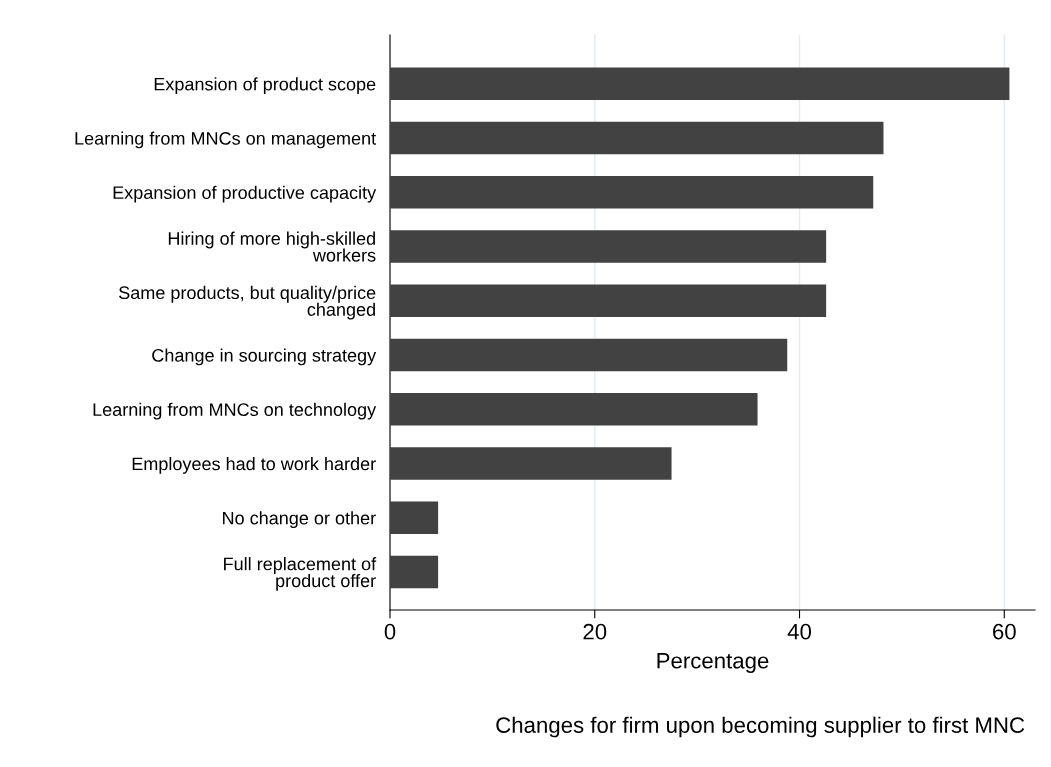 Image resolution: width=1051 pixels, height=767 pixels. What do you see at coordinates (265, 86) in the screenshot?
I see `y-tick-label: Expansion of product scope` at bounding box center [265, 86].